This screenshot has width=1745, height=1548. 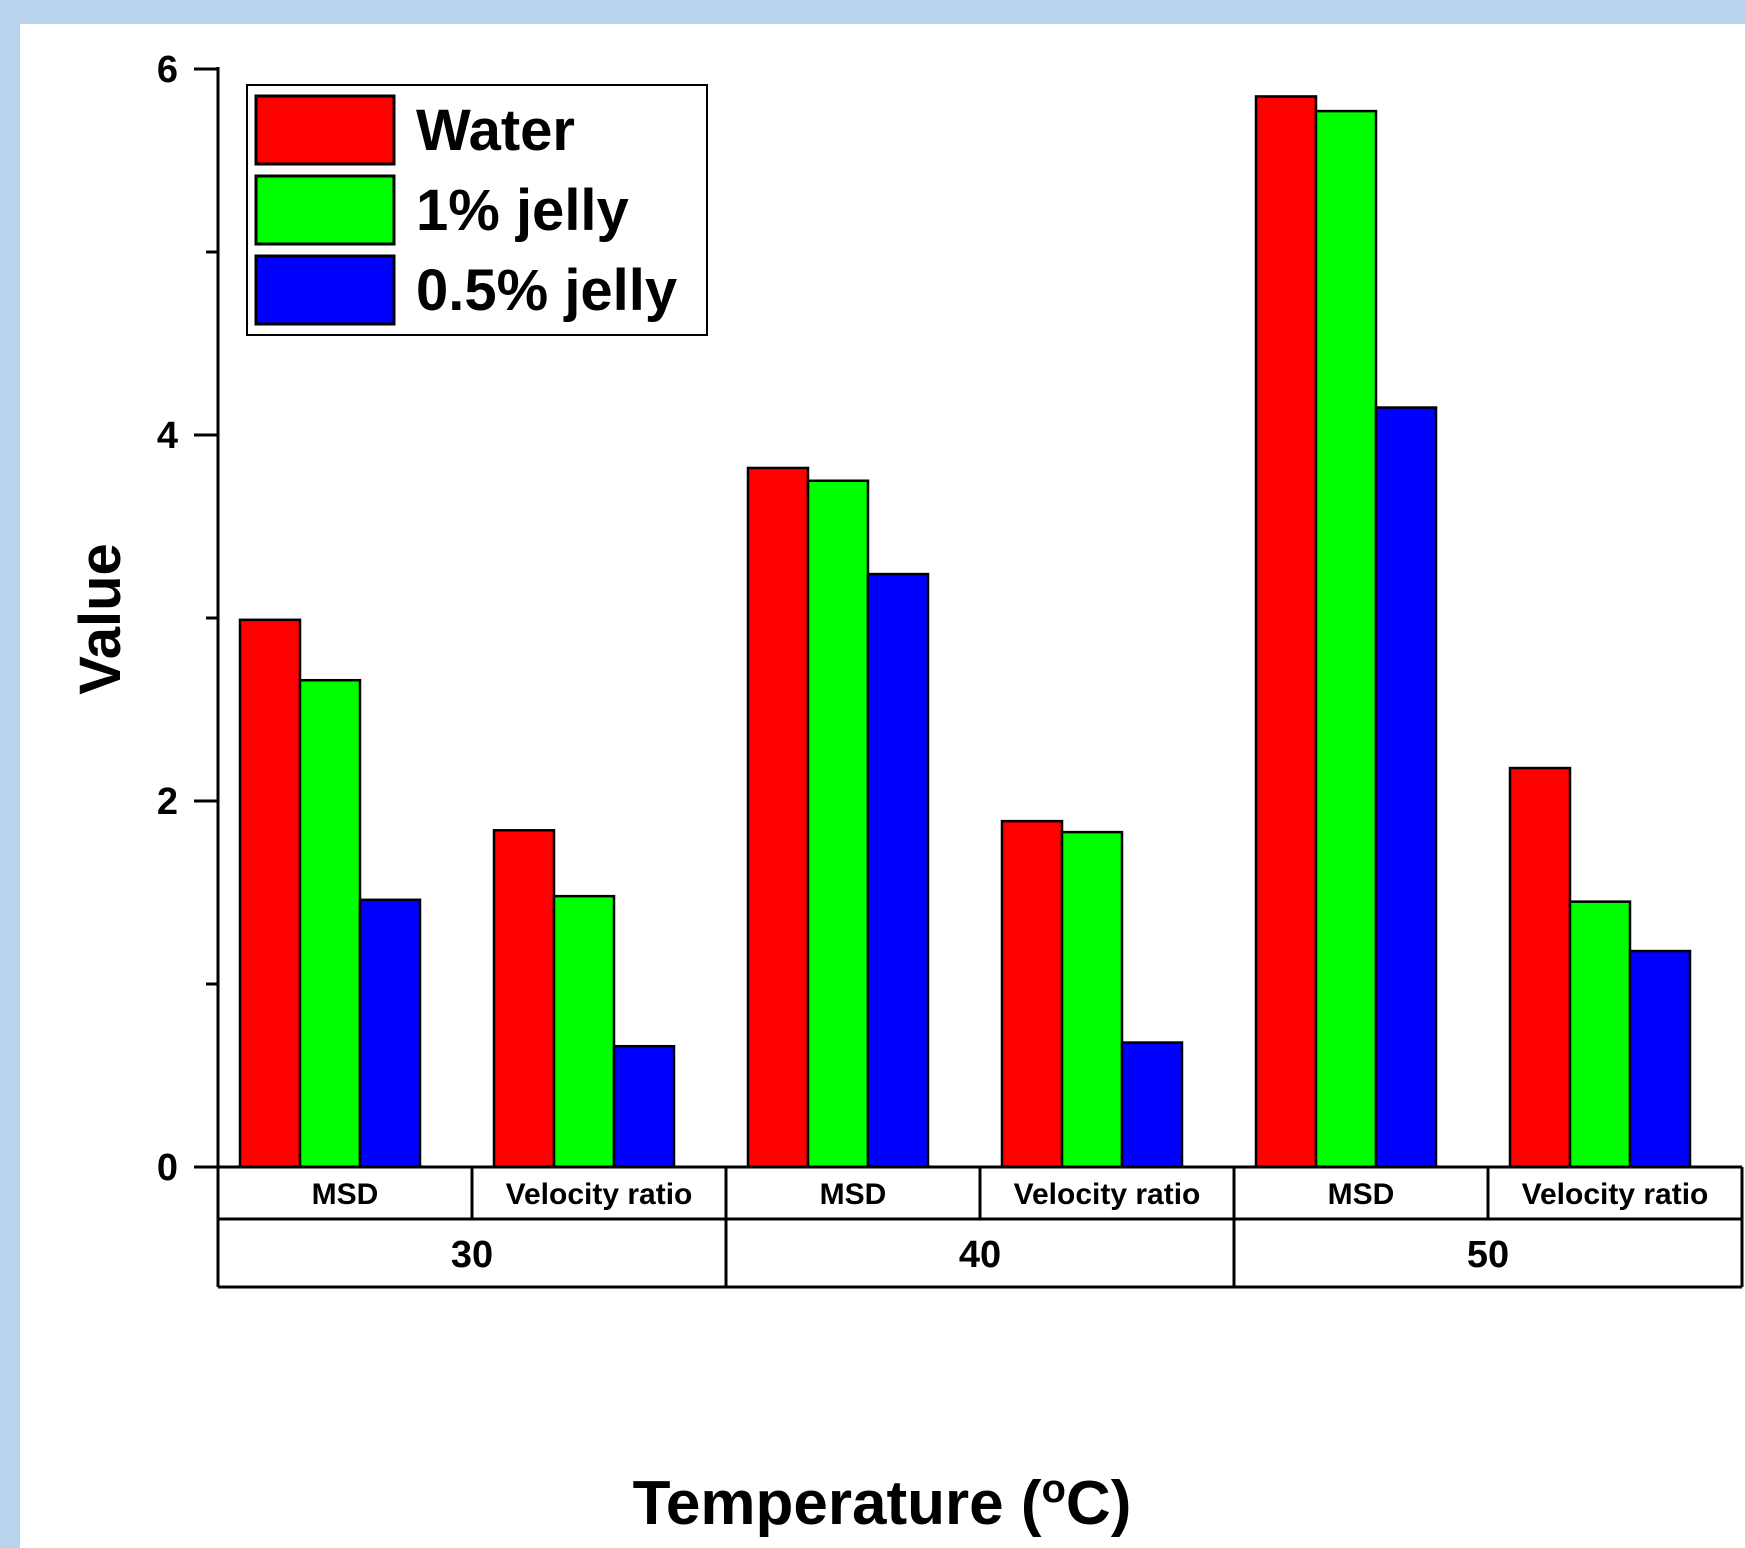 What do you see at coordinates (853, 1194) in the screenshot?
I see `category-label-2: MSD` at bounding box center [853, 1194].